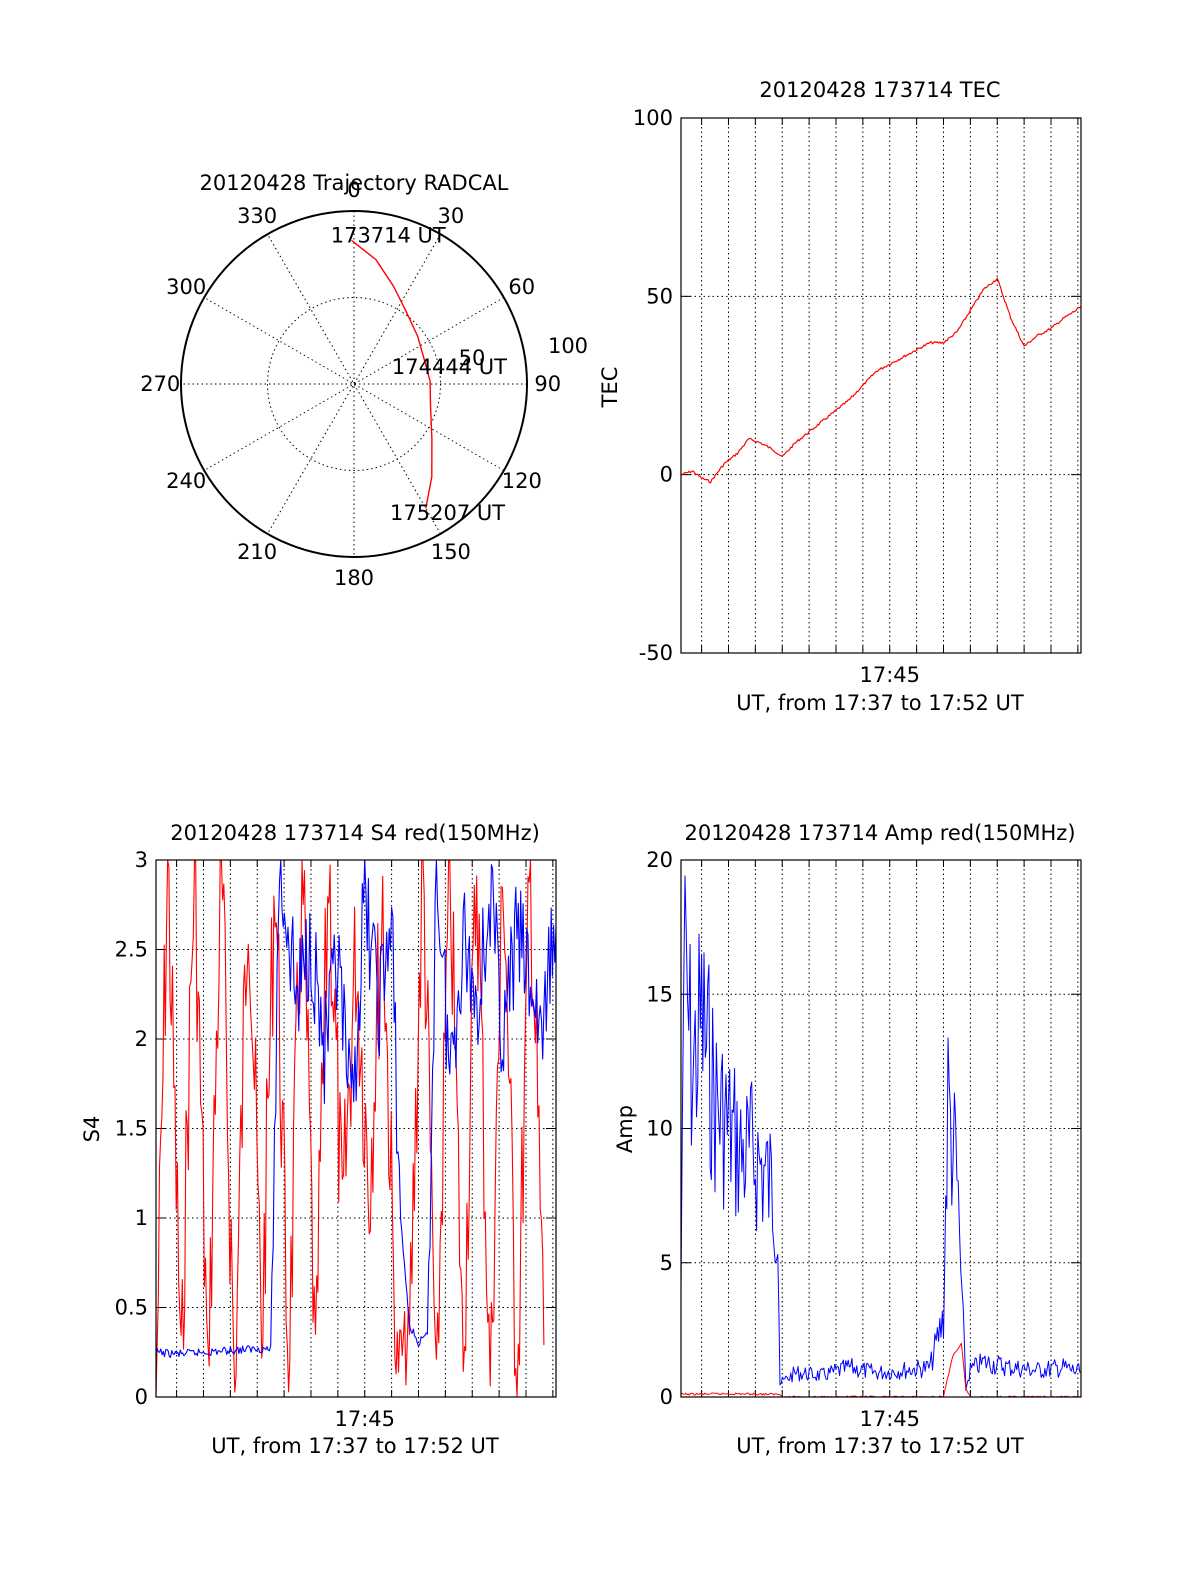 This screenshot has height=1575, width=1200. I want to click on polar-grid, so click(354, 384).